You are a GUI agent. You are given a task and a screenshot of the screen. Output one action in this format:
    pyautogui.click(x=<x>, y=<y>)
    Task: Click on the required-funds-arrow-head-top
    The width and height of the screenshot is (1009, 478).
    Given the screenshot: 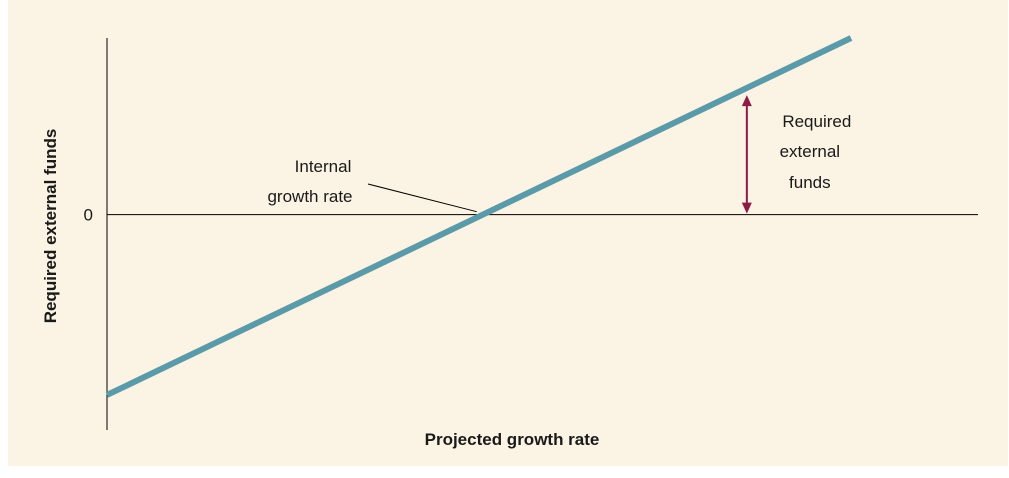 What is the action you would take?
    pyautogui.click(x=746, y=101)
    